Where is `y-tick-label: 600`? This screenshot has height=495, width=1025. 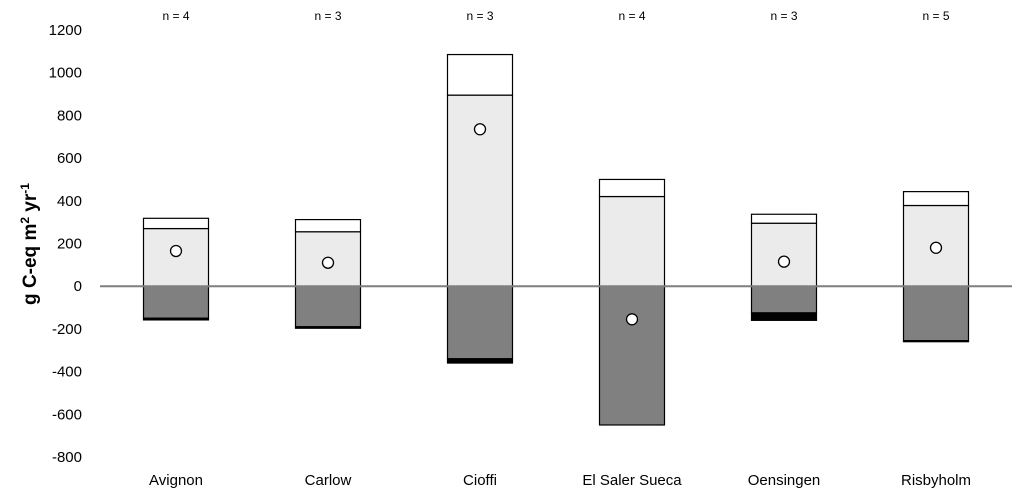 y-tick-label: 600 is located at coordinates (69, 158).